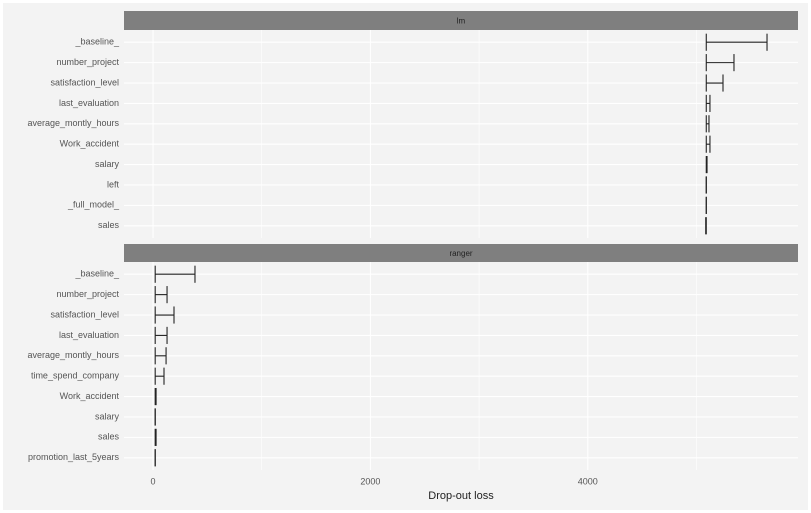 This screenshot has width=811, height=513. What do you see at coordinates (93, 205) in the screenshot?
I see `y-tick-label: _full_model_` at bounding box center [93, 205].